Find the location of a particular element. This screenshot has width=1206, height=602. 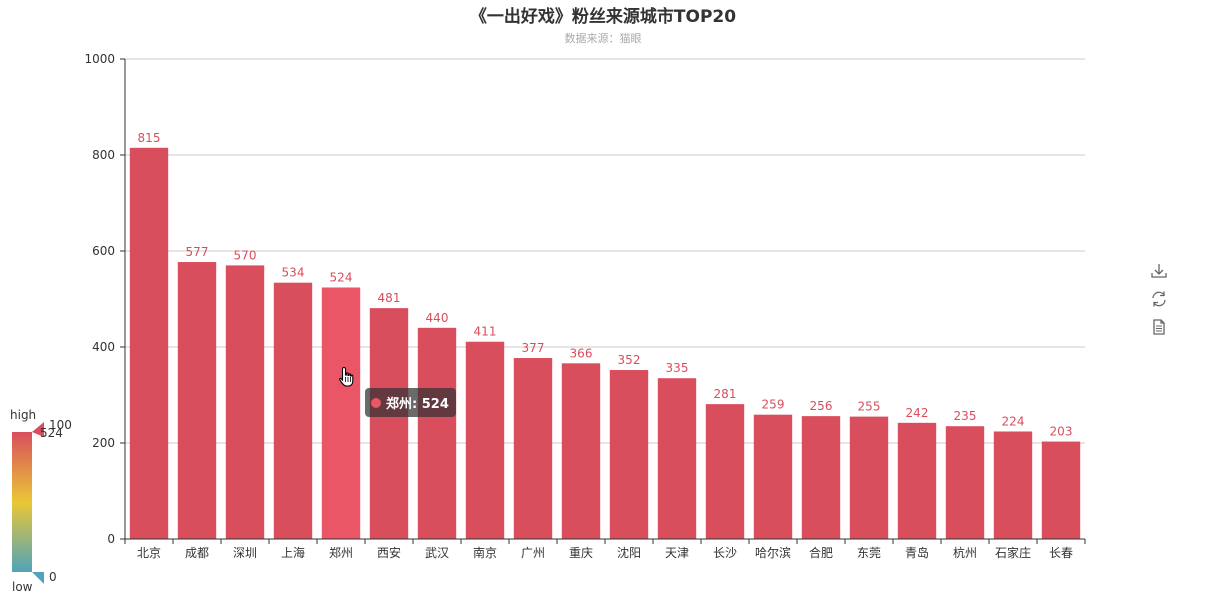

data-label: 570 is located at coordinates (245, 255).